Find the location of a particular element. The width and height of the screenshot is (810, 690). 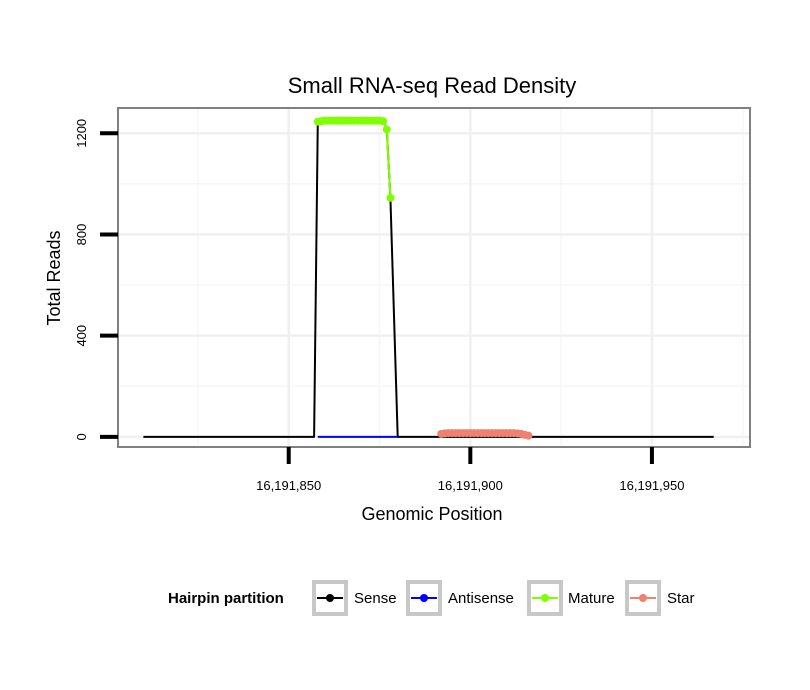

y-tick-label: 1200 is located at coordinates (81, 133).